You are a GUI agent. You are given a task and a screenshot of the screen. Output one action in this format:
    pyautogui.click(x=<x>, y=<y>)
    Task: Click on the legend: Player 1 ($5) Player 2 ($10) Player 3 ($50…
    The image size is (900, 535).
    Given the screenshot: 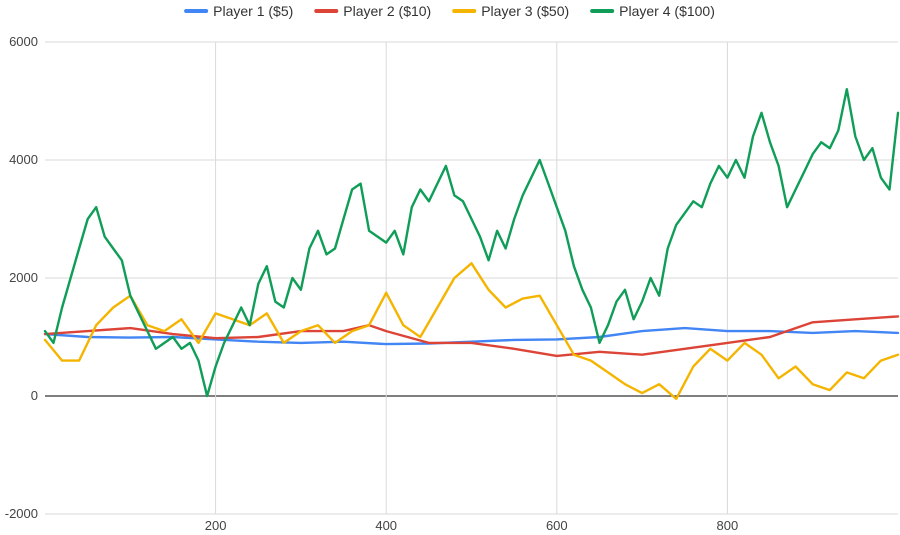 What is the action you would take?
    pyautogui.click(x=449, y=11)
    